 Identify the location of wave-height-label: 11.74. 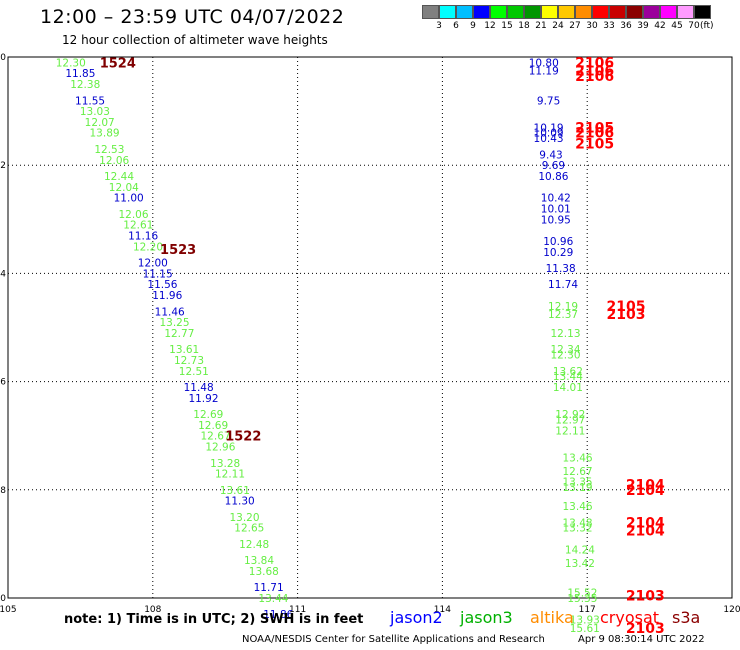
(563, 285).